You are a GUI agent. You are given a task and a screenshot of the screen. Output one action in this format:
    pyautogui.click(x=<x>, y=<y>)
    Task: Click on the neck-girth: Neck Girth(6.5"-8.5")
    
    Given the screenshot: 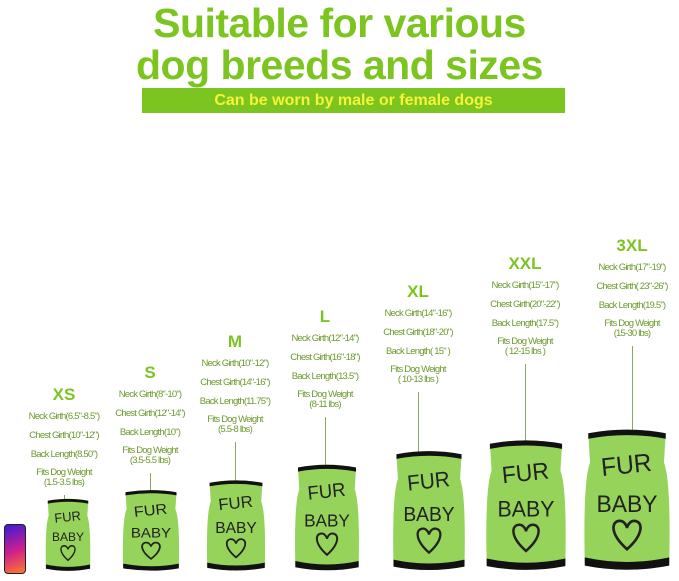 What is the action you would take?
    pyautogui.click(x=64, y=416)
    